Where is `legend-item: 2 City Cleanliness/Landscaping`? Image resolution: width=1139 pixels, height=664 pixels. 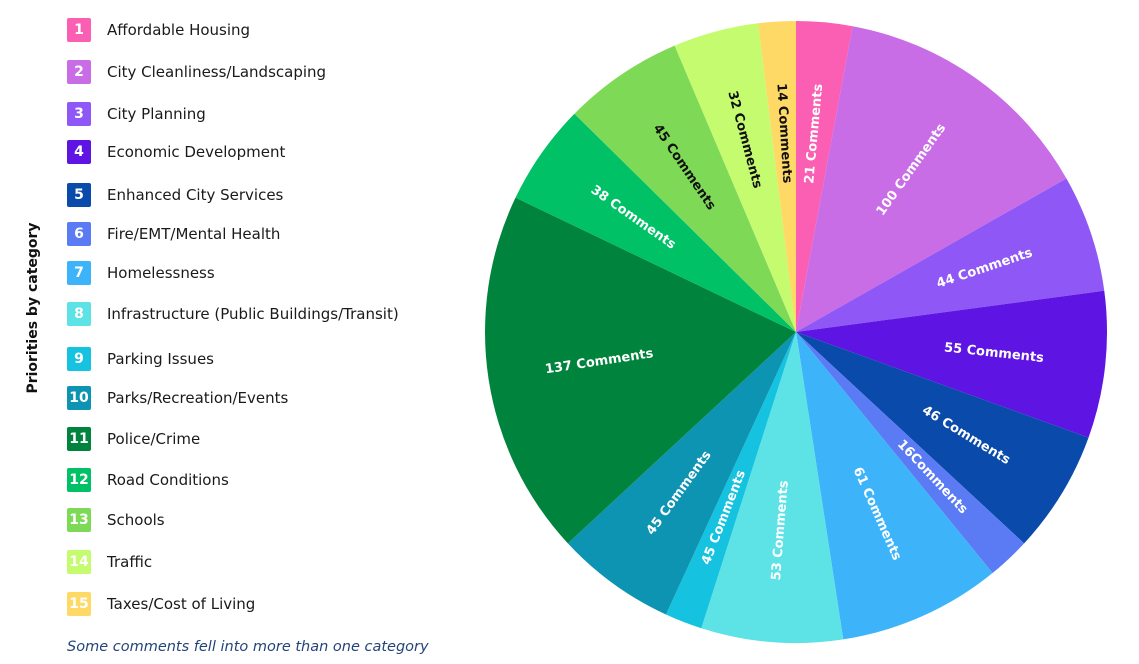
legend-item: 2 City Cleanliness/Landscaping is located at coordinates (196, 72).